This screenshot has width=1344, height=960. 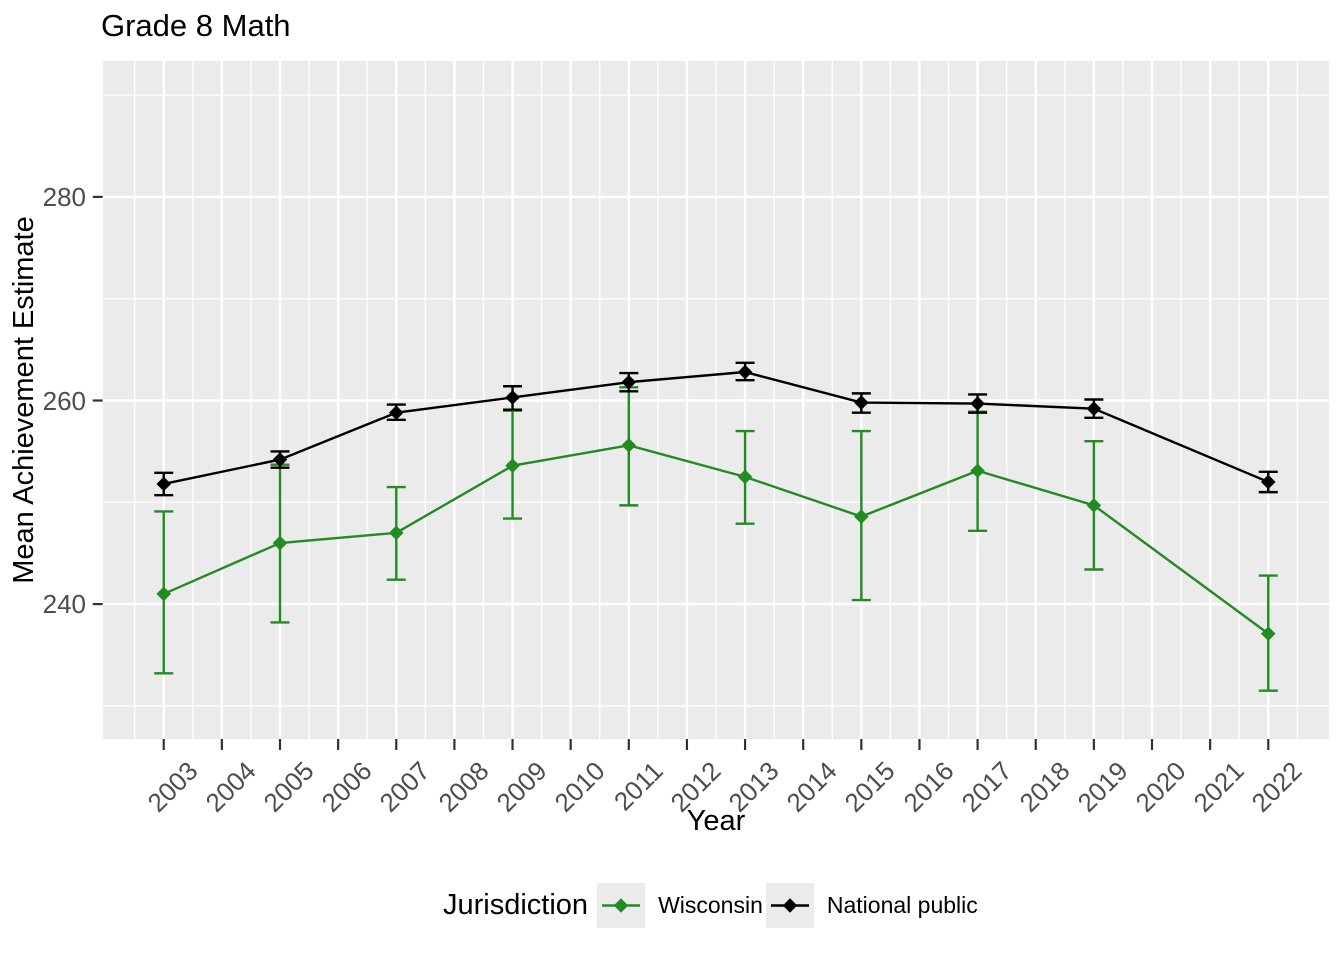 I want to click on legend-key-wisconsin, so click(x=621, y=905).